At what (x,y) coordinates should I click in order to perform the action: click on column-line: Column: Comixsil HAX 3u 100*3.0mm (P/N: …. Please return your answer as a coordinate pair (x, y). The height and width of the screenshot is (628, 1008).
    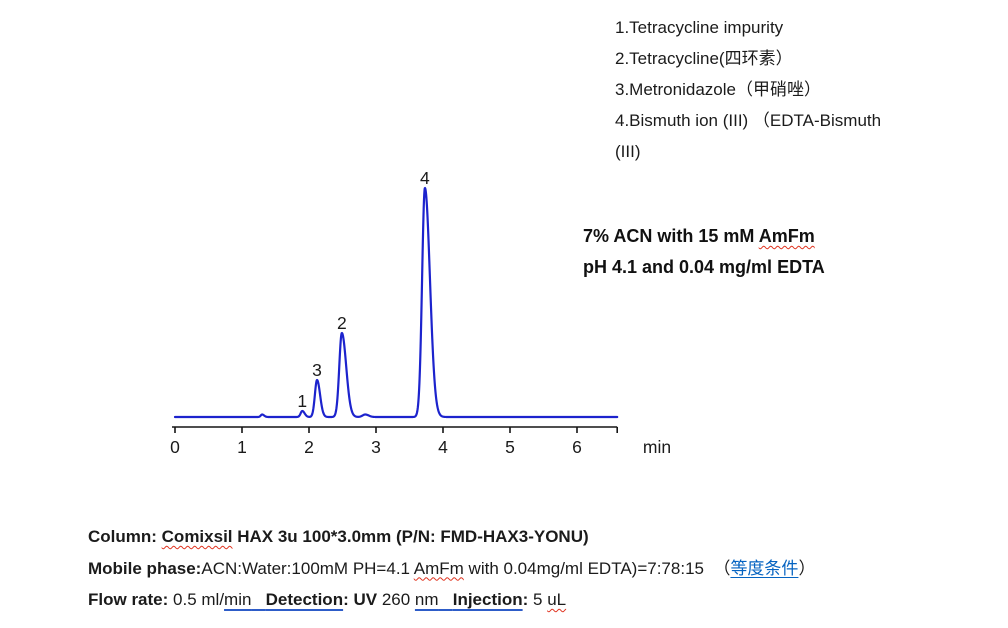
    Looking at the image, I should click on (338, 536).